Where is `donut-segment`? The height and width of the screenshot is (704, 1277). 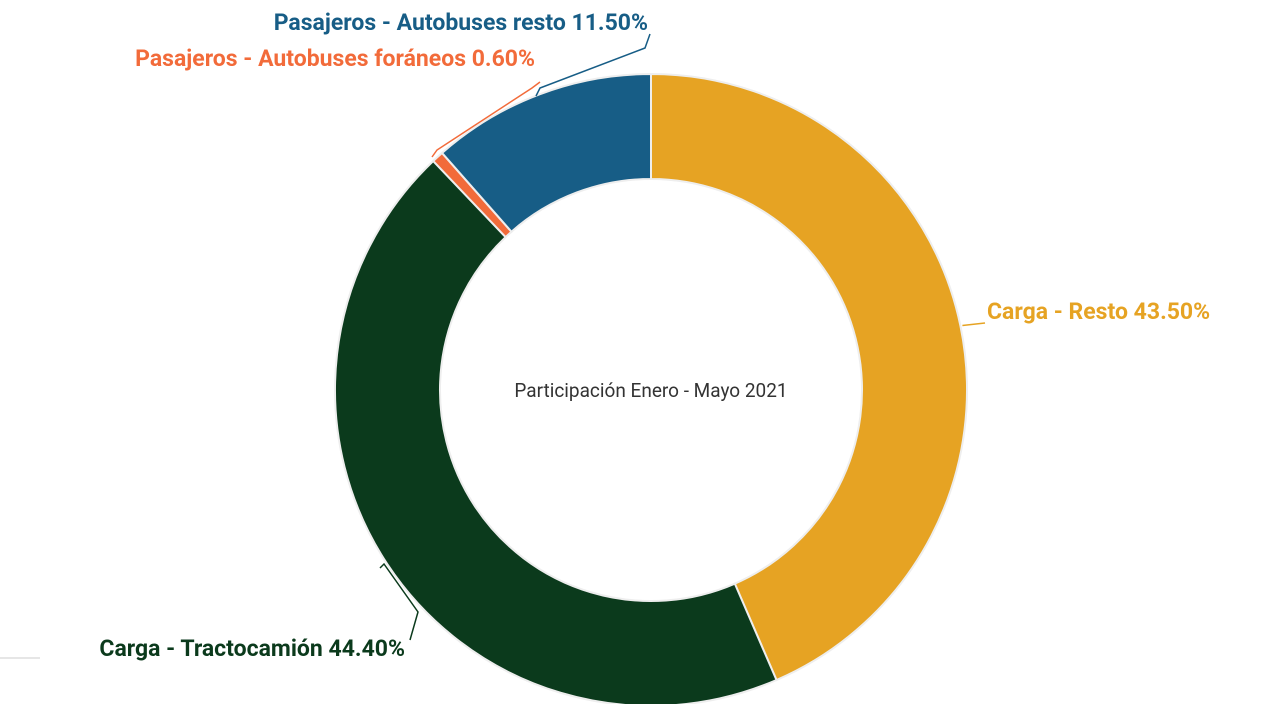
donut-segment is located at coordinates (546, 153).